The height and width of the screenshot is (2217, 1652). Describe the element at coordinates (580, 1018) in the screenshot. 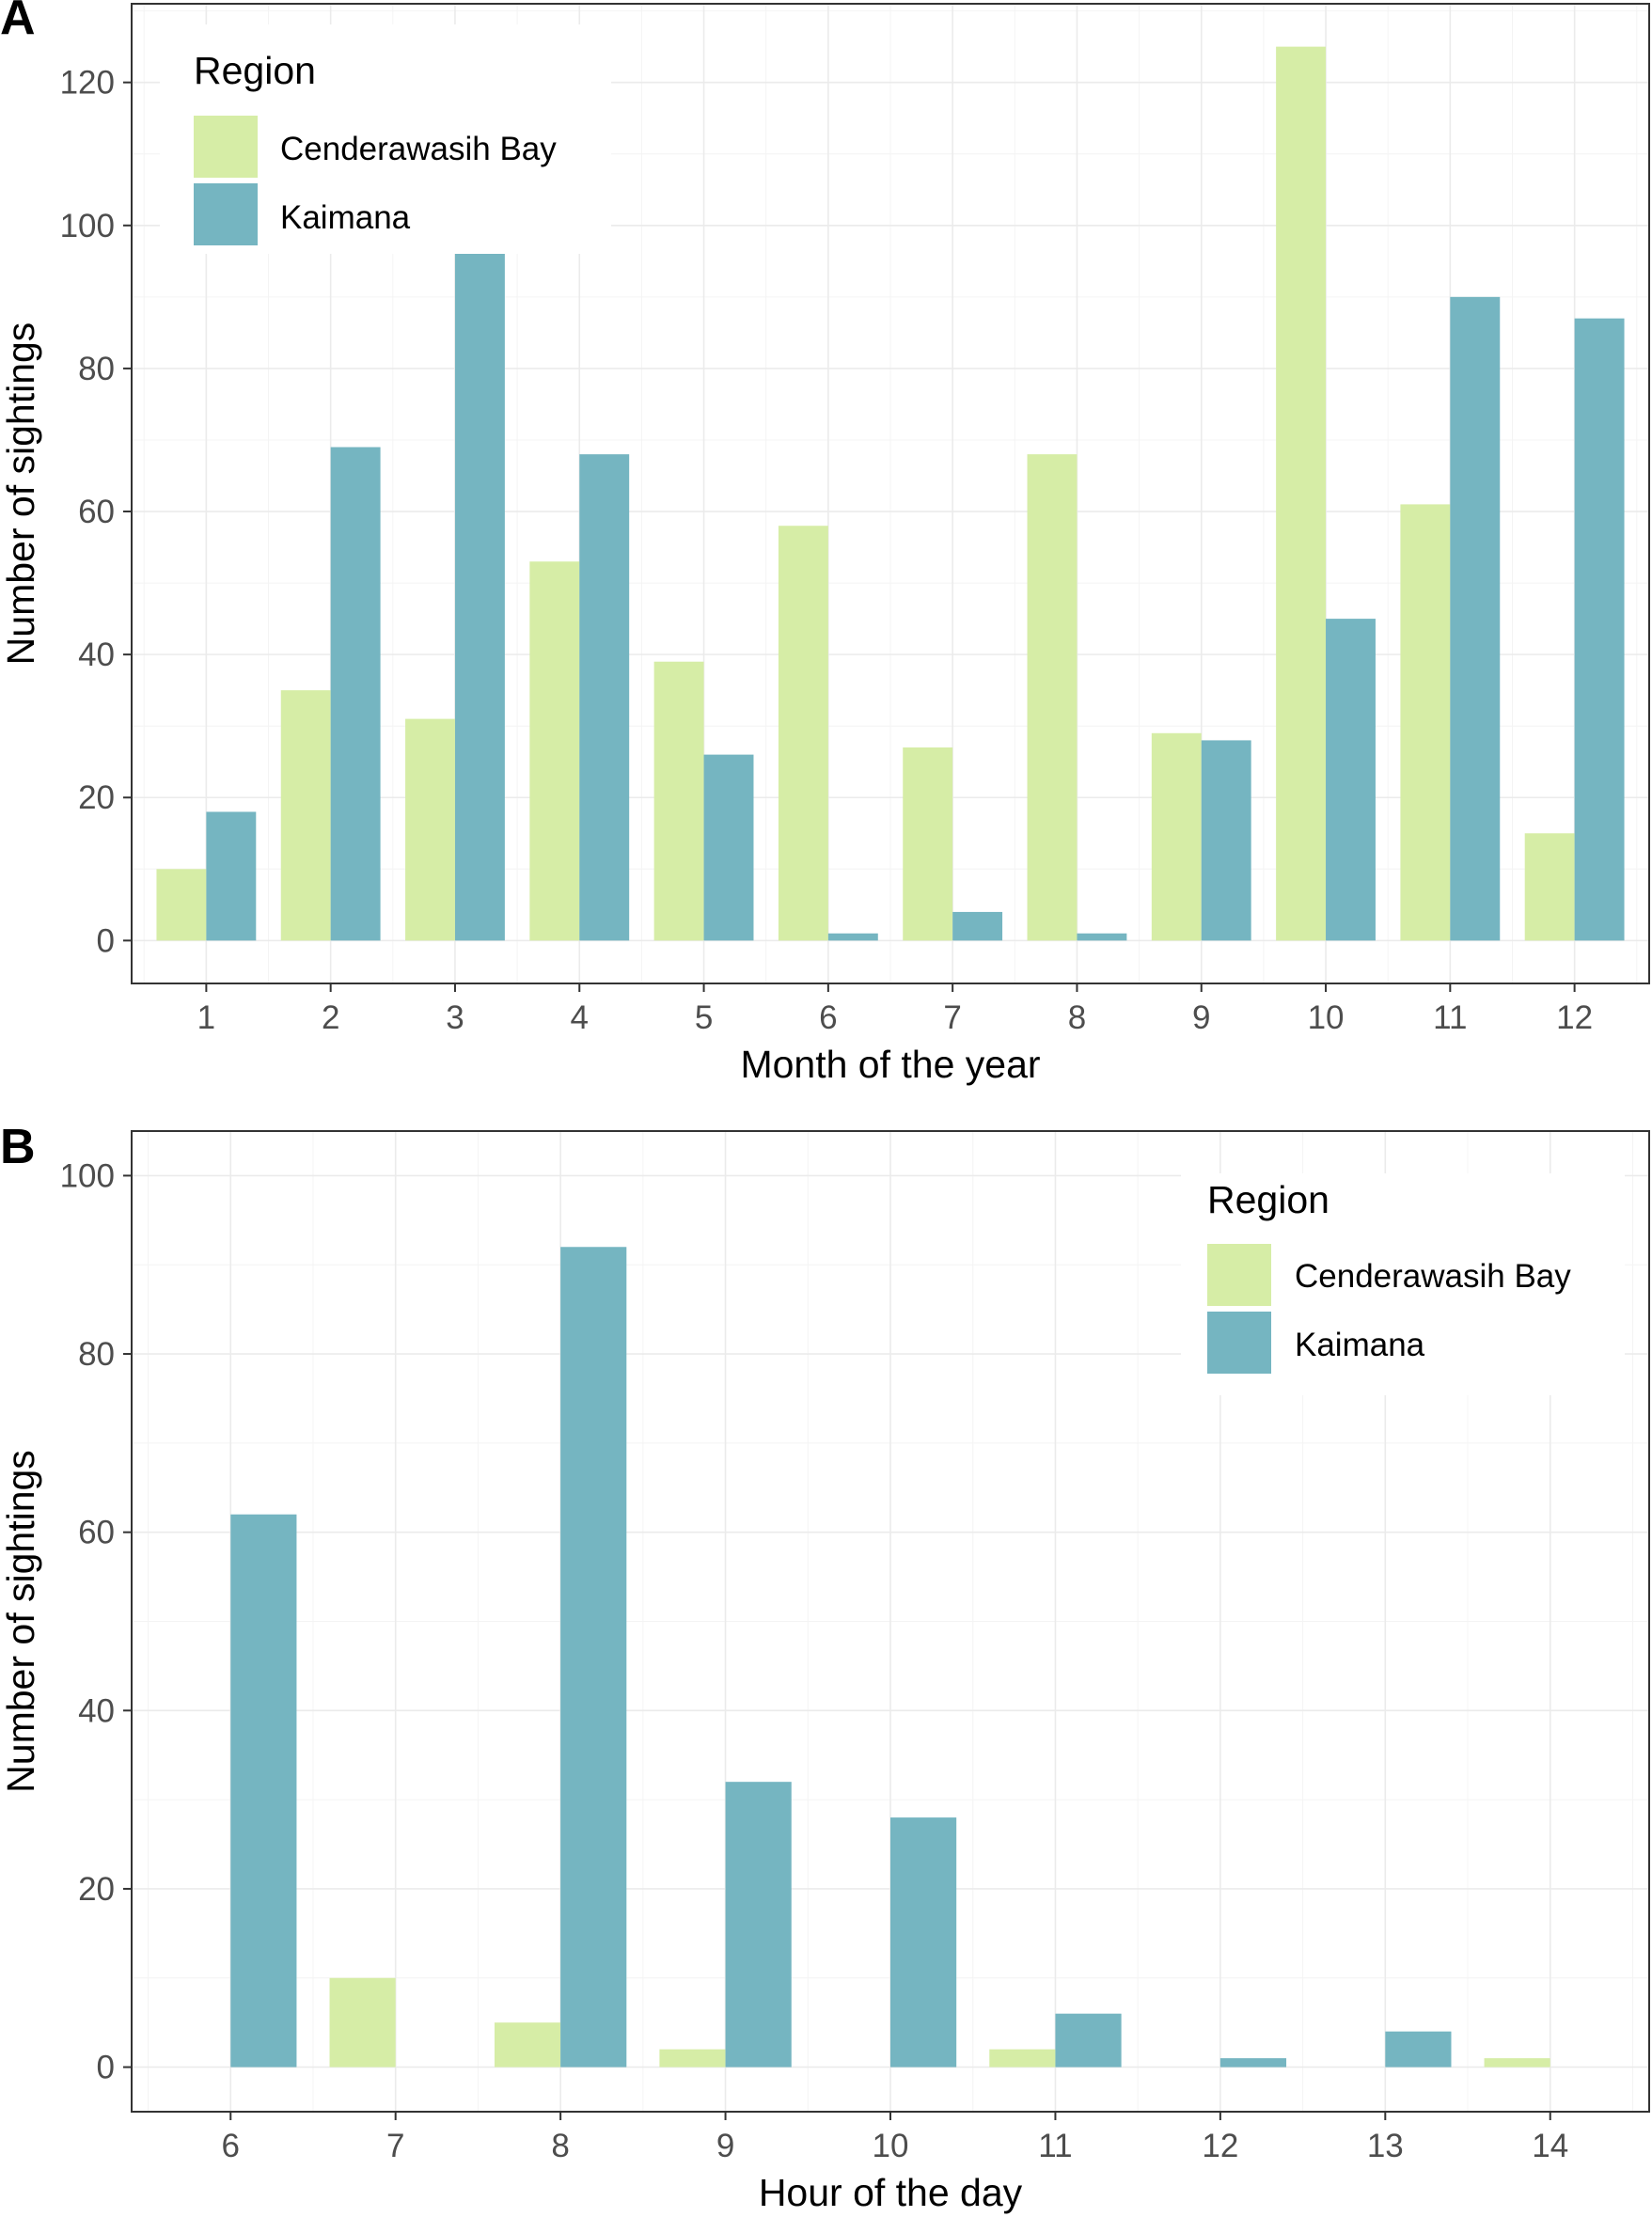

I see `x-tick-label: 4` at that location.